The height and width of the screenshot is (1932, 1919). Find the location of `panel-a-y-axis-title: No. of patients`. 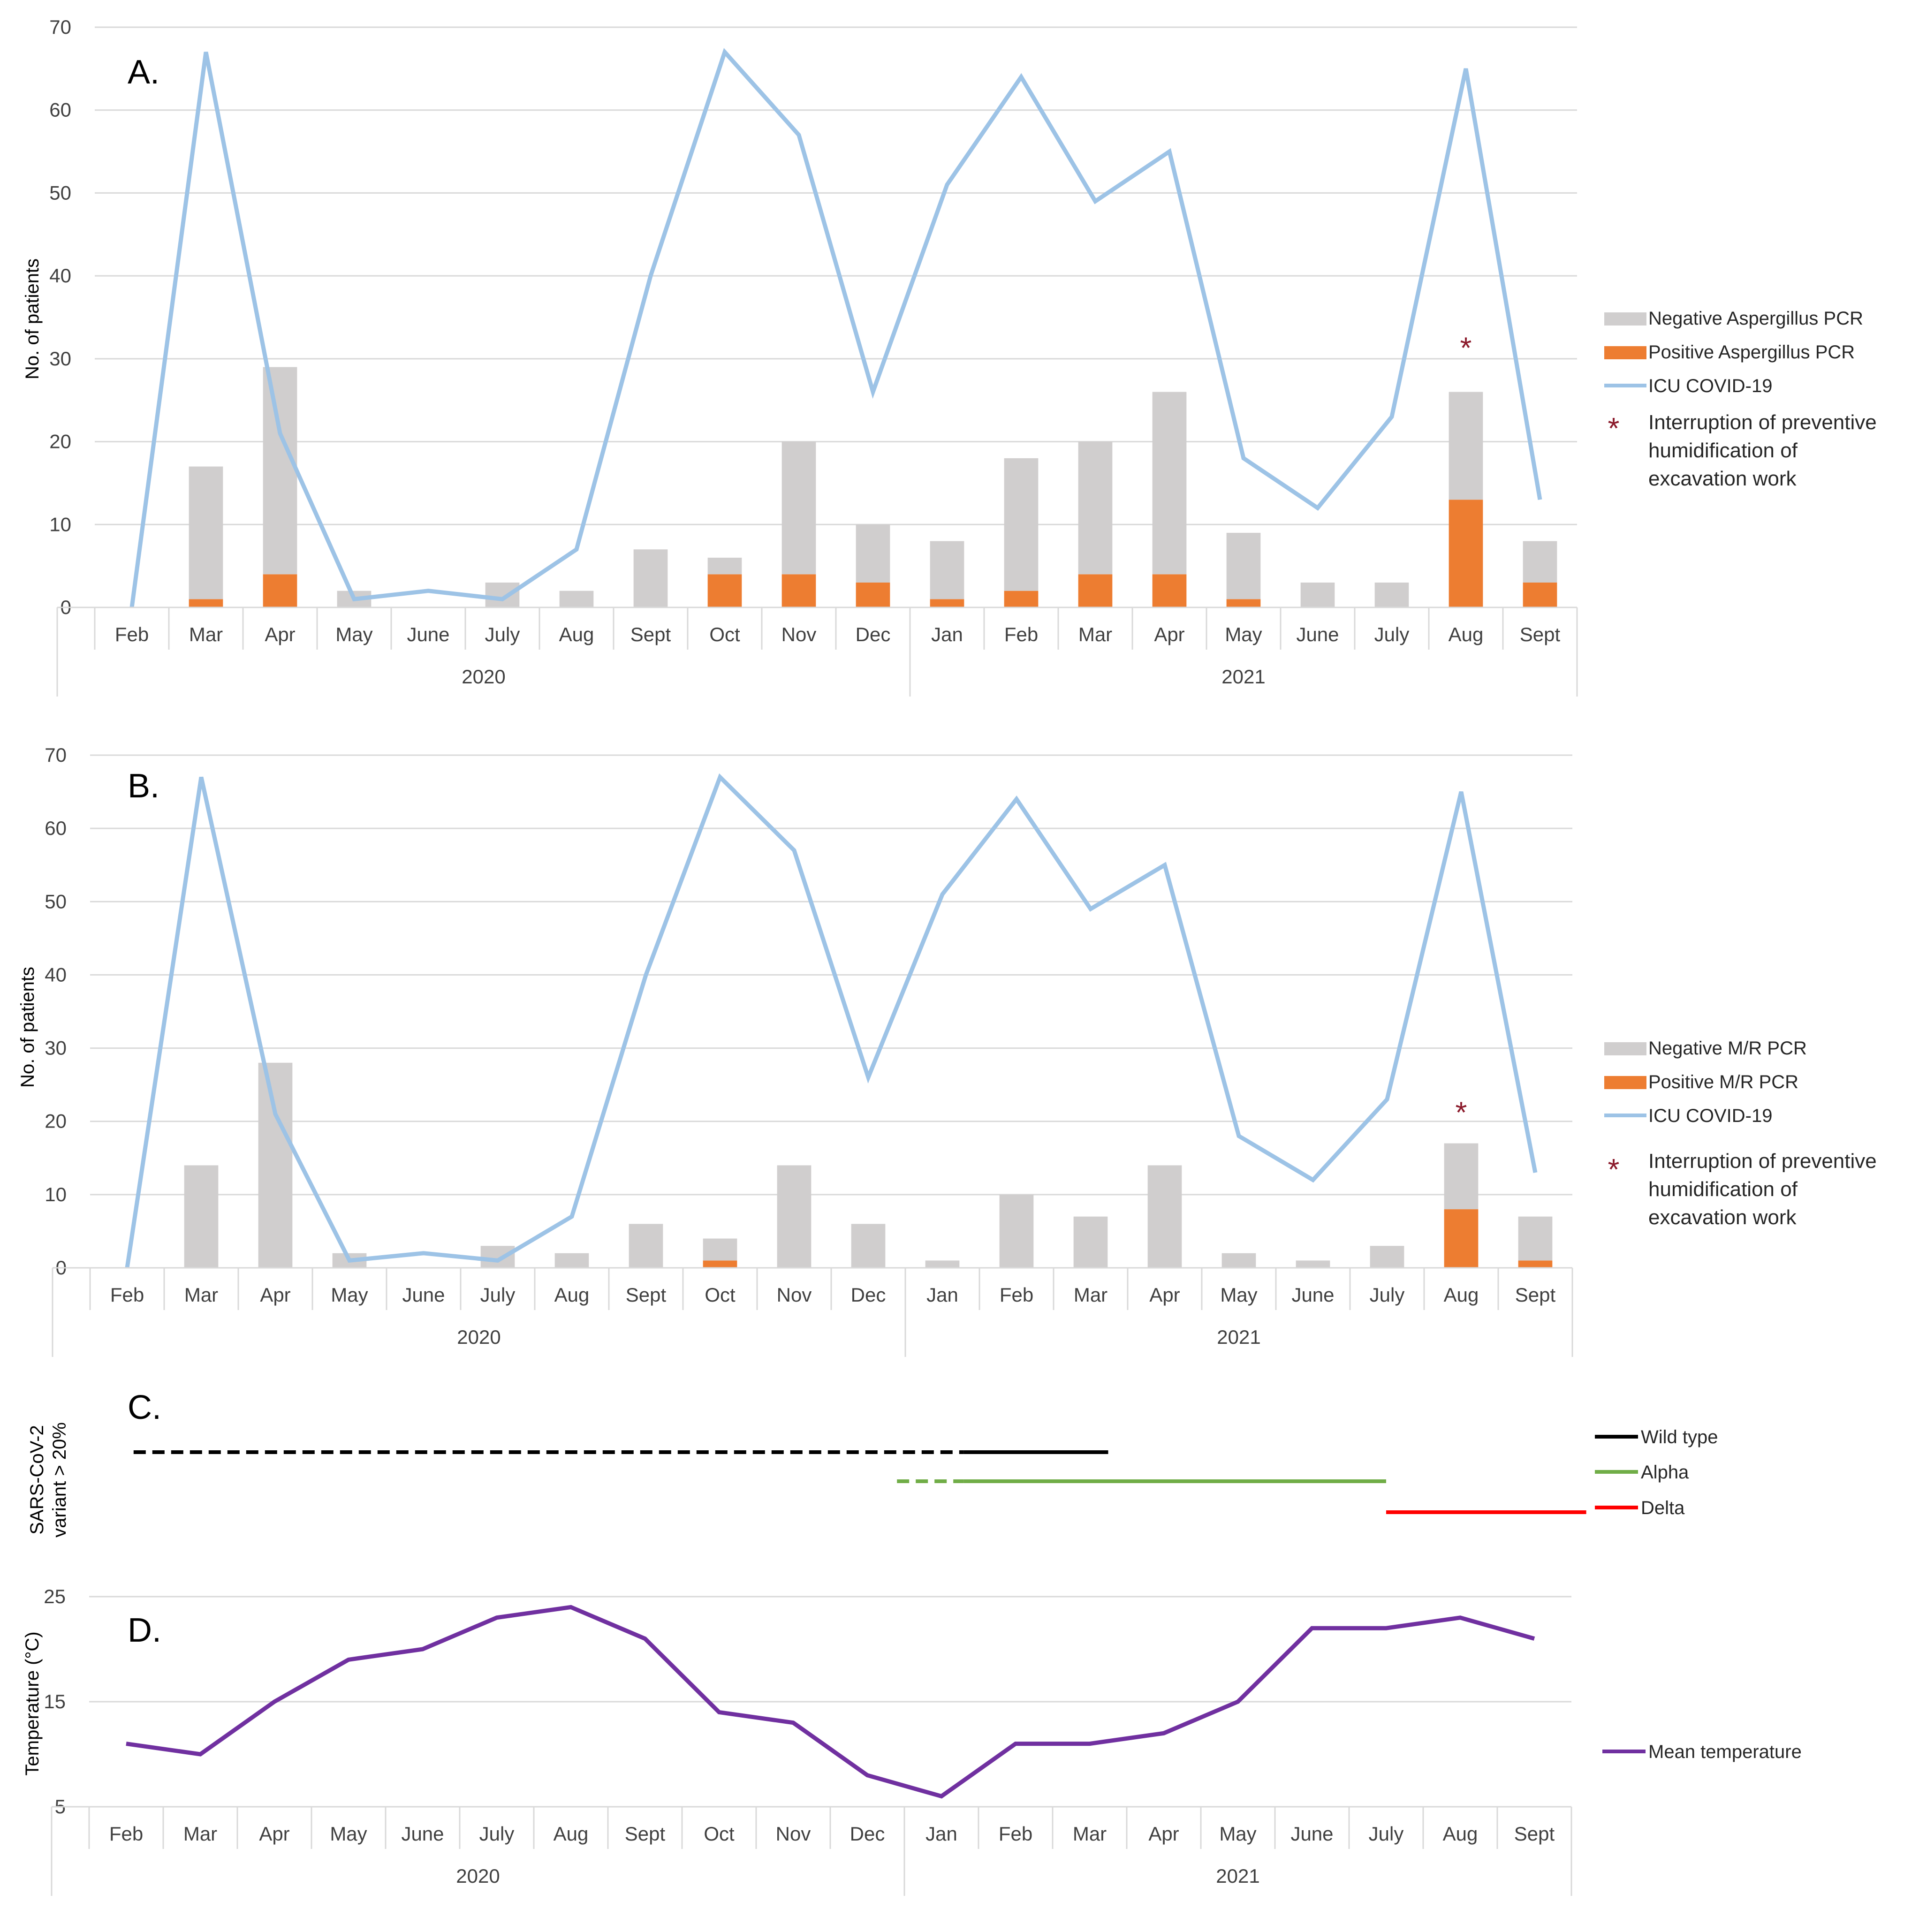

panel-a-y-axis-title: No. of patients is located at coordinates (32, 318).